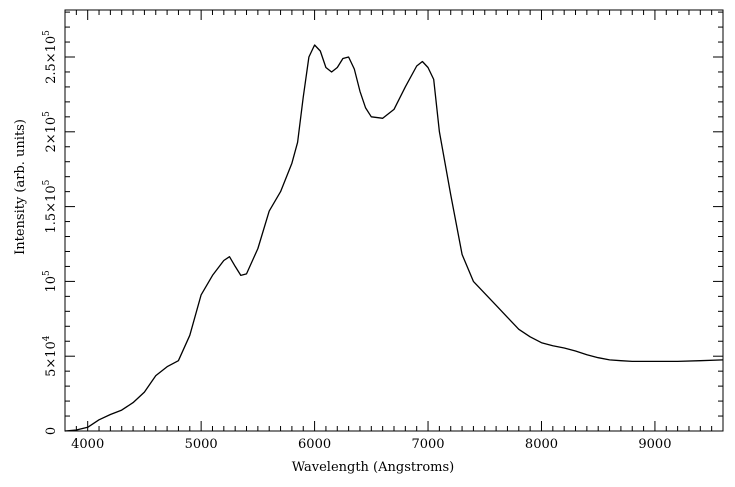 The height and width of the screenshot is (487, 735). I want to click on x-tick-label: 6000, so click(314, 444).